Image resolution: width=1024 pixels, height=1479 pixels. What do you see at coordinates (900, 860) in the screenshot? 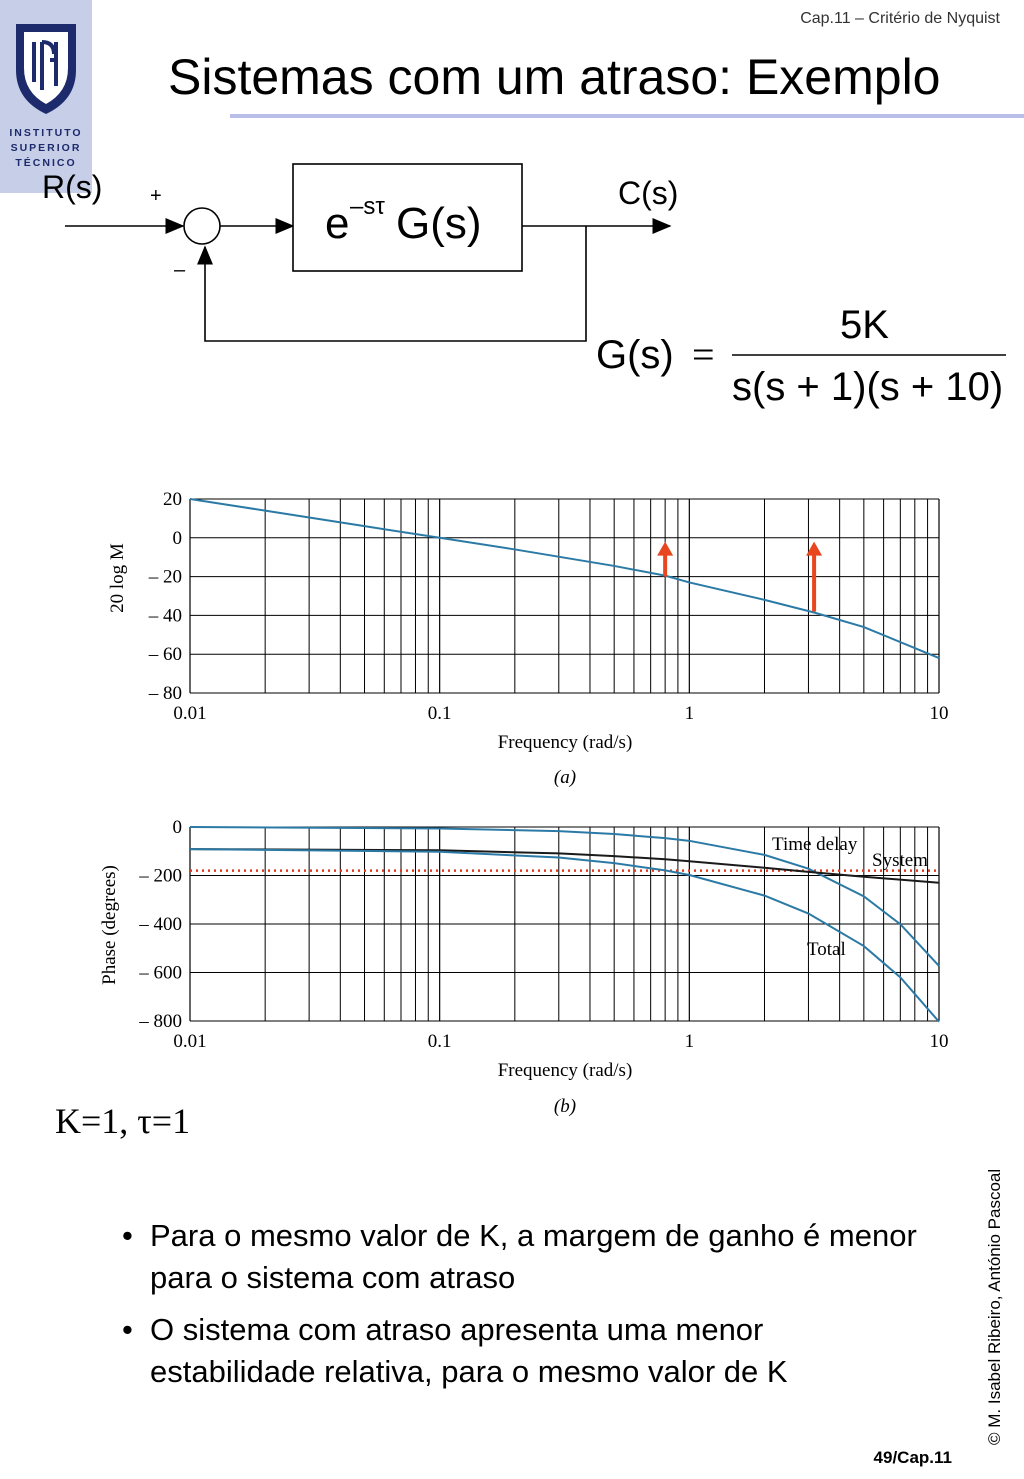
I see `annotation-system: System` at bounding box center [900, 860].